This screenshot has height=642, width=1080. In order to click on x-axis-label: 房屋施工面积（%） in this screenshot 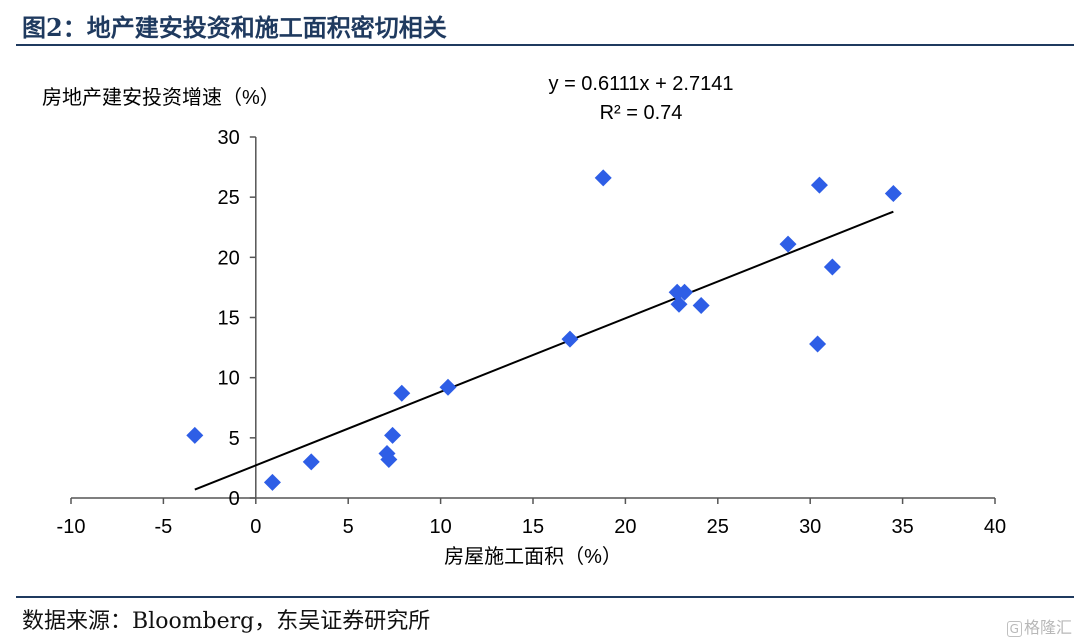, I will do `click(533, 556)`.